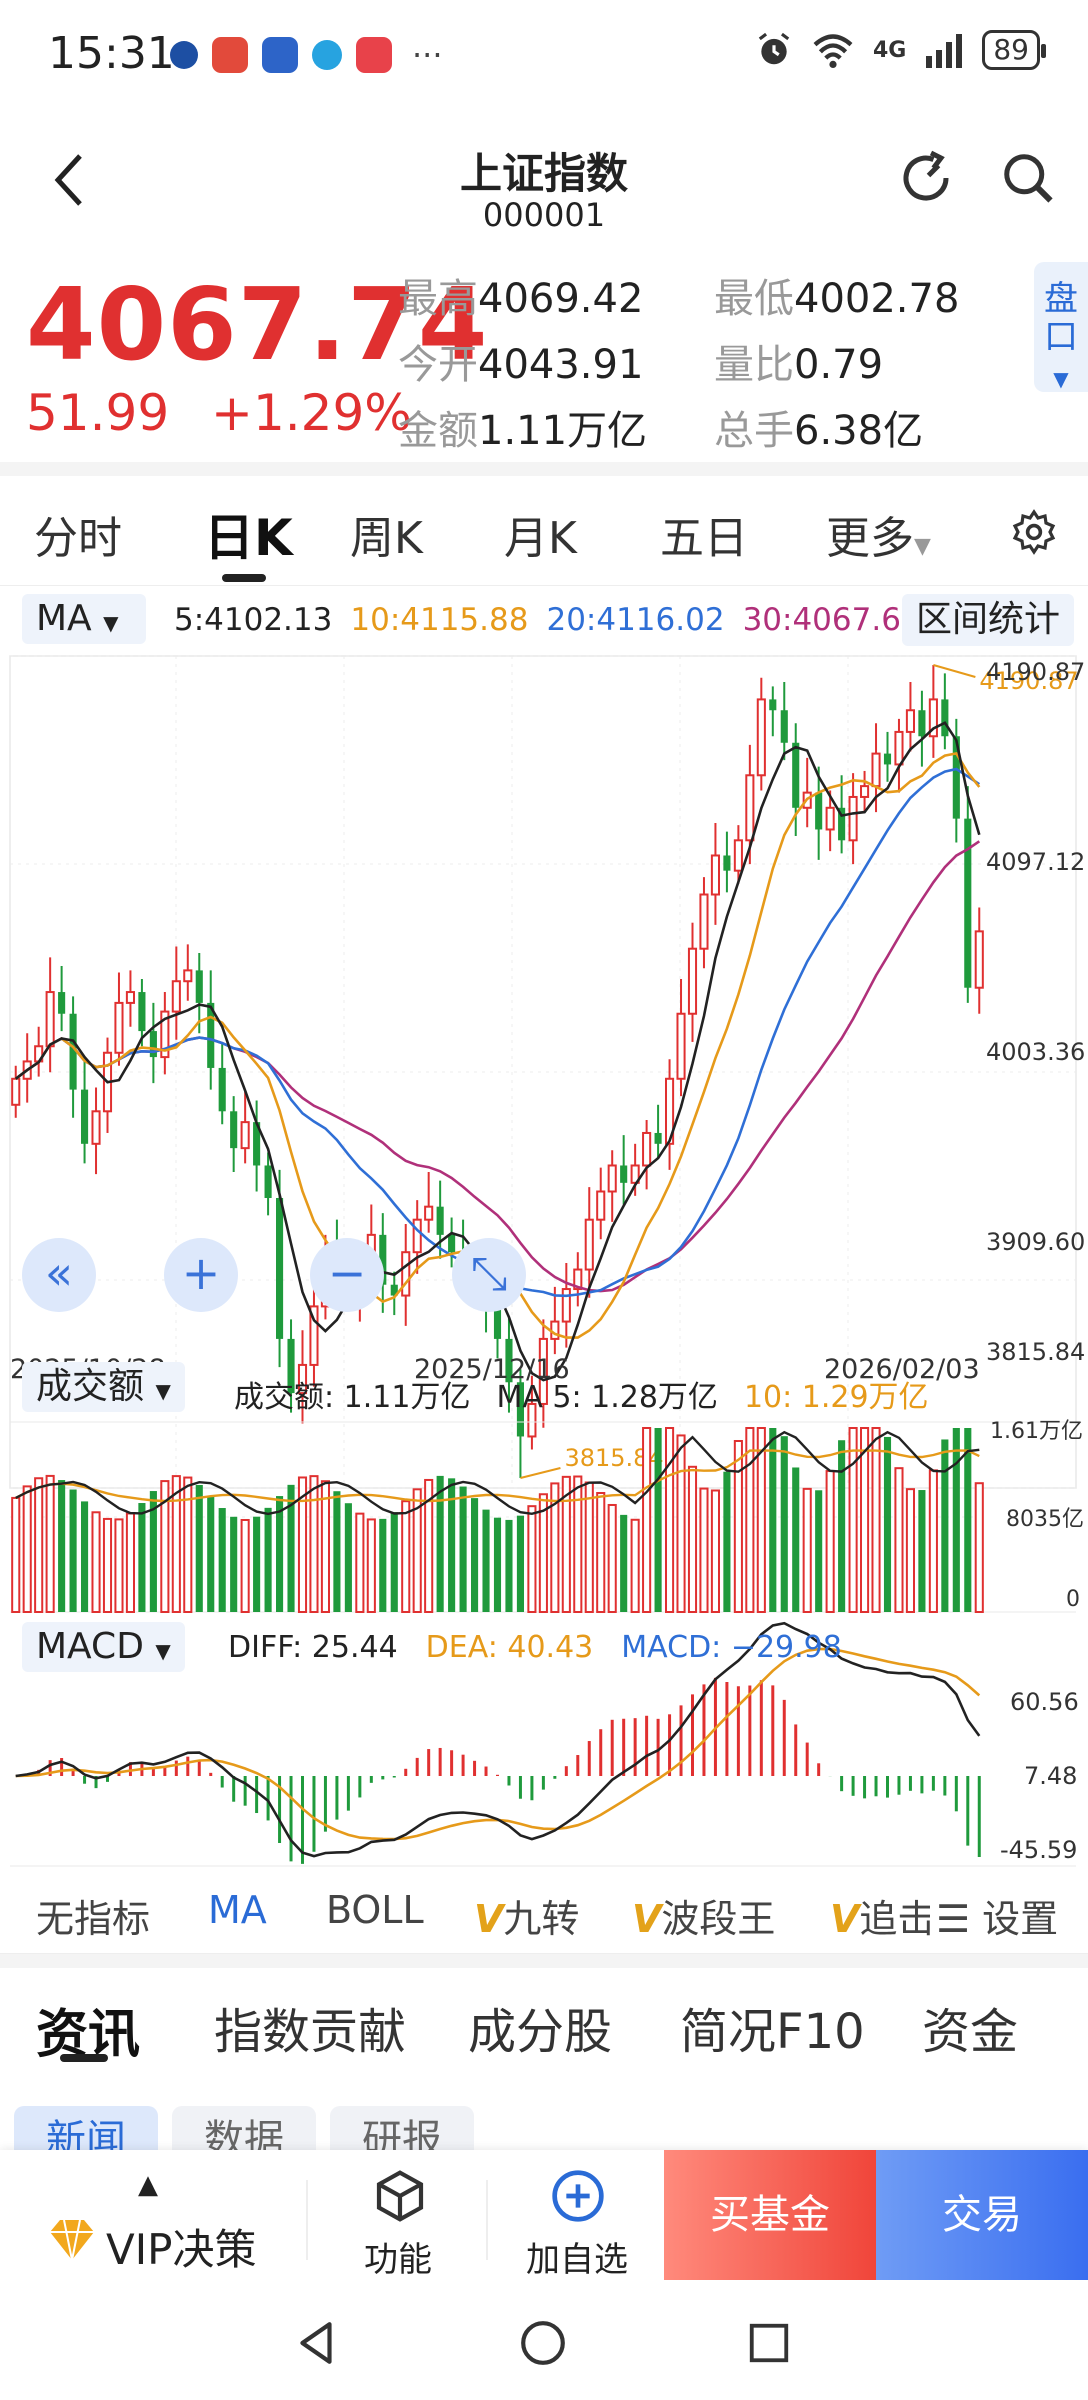  Describe the element at coordinates (703, 1915) in the screenshot. I see `indicator-boduan: V波段王` at that location.